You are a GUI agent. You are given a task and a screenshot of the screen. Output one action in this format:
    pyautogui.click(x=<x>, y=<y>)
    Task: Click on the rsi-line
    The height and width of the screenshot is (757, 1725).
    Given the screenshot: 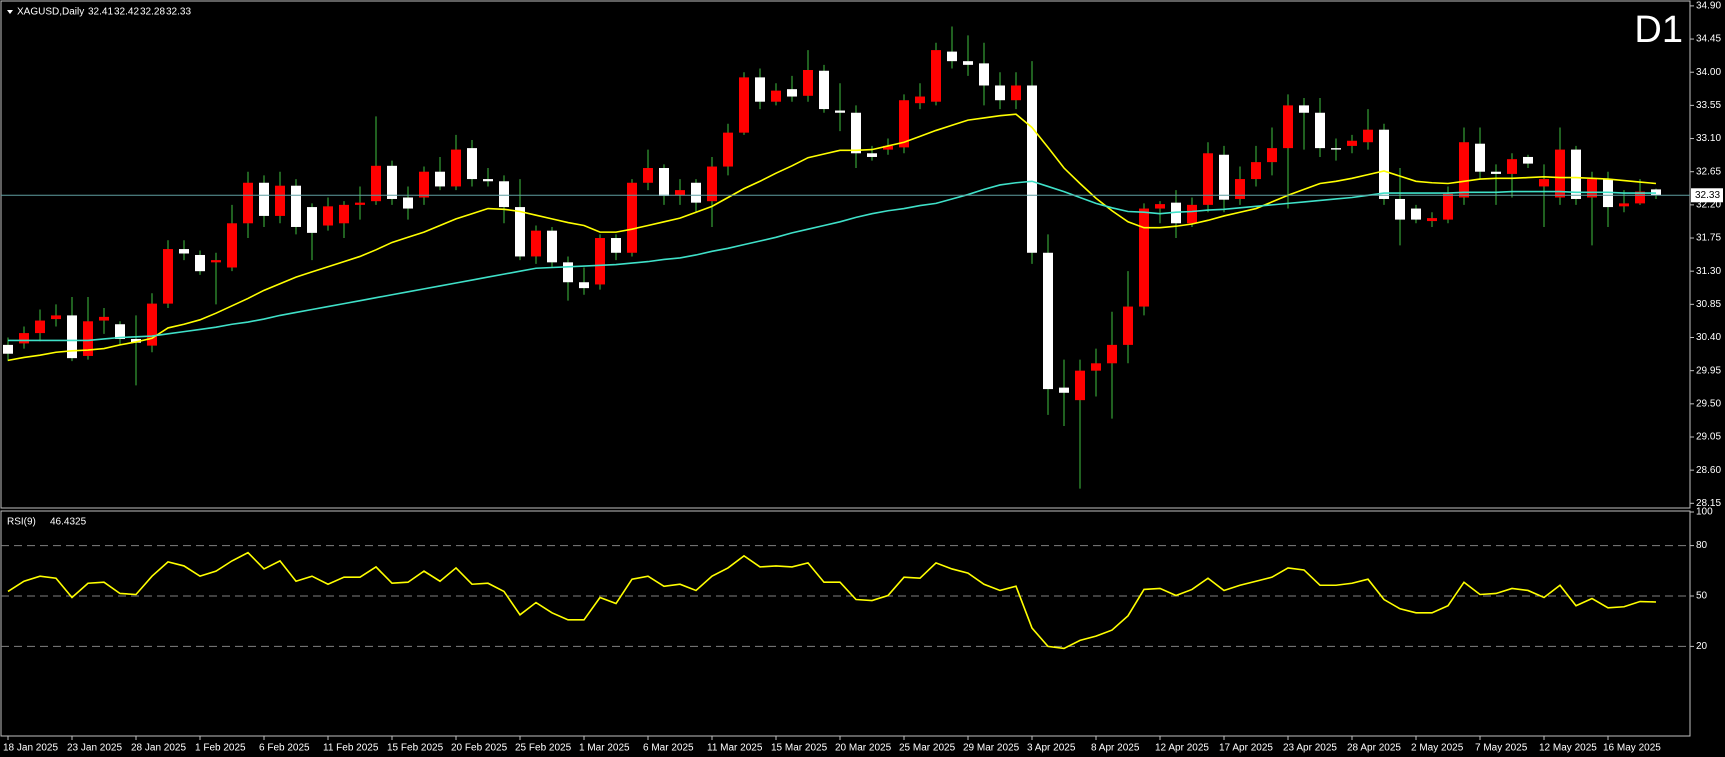 What is the action you would take?
    pyautogui.click(x=832, y=600)
    